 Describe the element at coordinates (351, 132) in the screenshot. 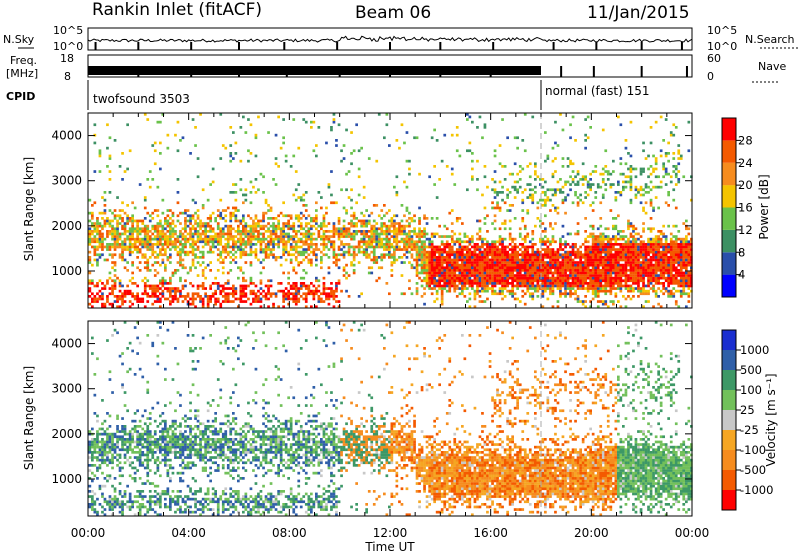

I see `power-cell-1985` at that location.